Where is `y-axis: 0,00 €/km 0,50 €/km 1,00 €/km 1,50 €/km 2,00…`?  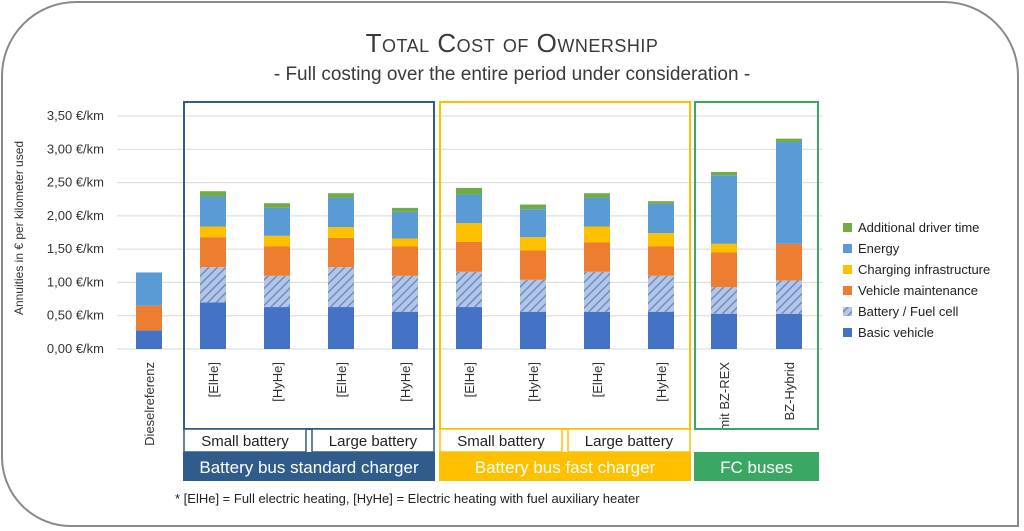
y-axis: 0,00 €/km 0,50 €/km 1,00 €/km 1,50 €/km 2,00… is located at coordinates (75, 232).